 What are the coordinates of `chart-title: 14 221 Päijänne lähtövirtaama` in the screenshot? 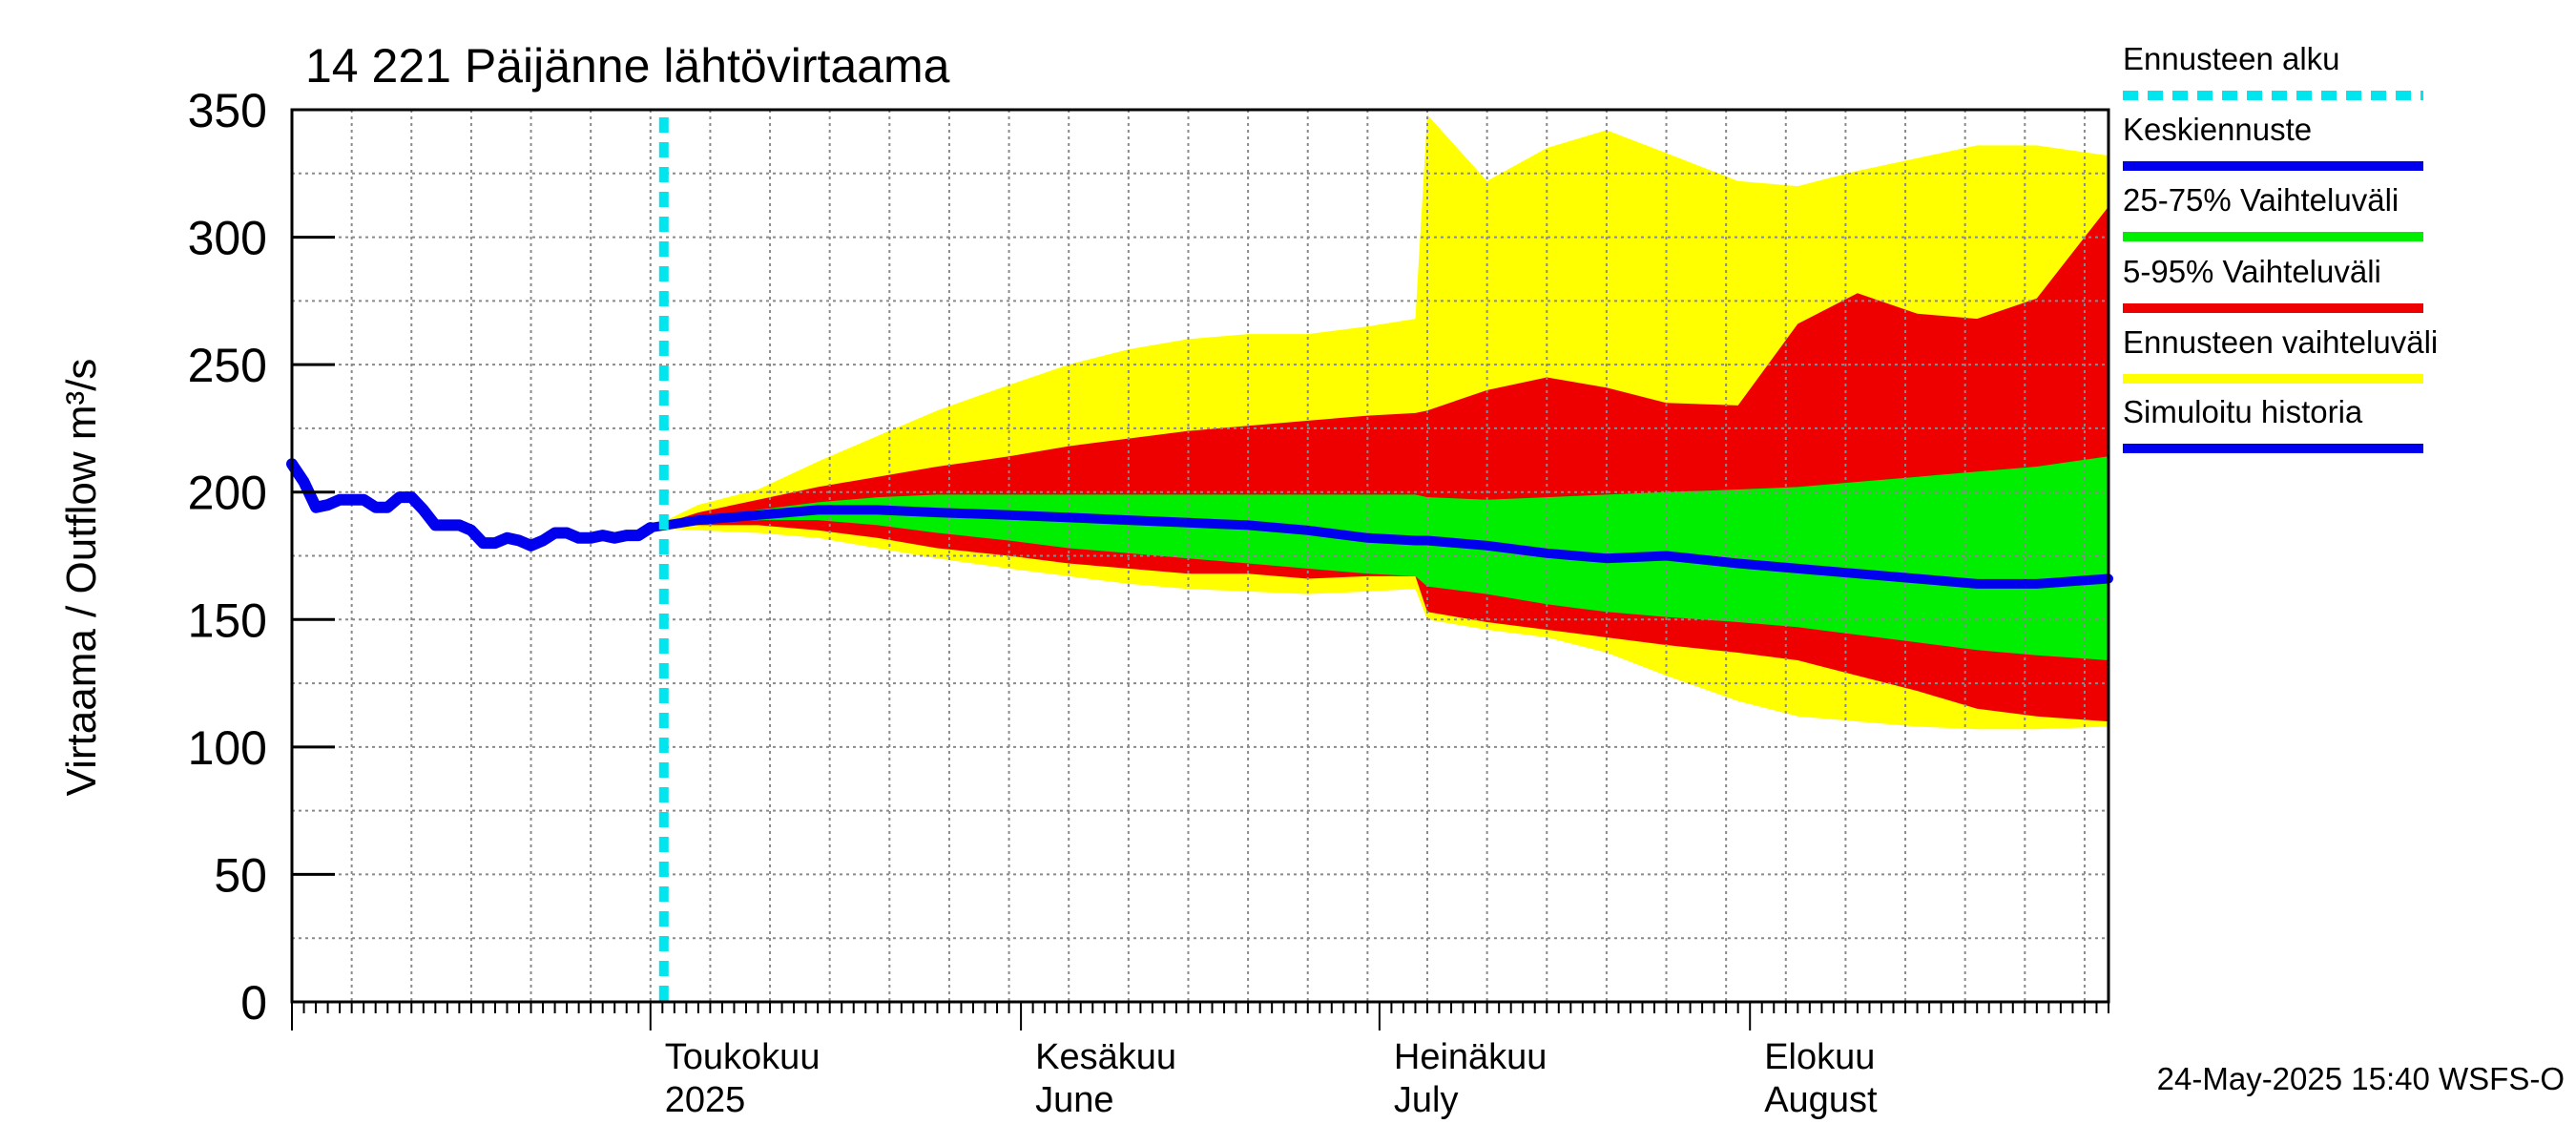 It's located at (627, 66).